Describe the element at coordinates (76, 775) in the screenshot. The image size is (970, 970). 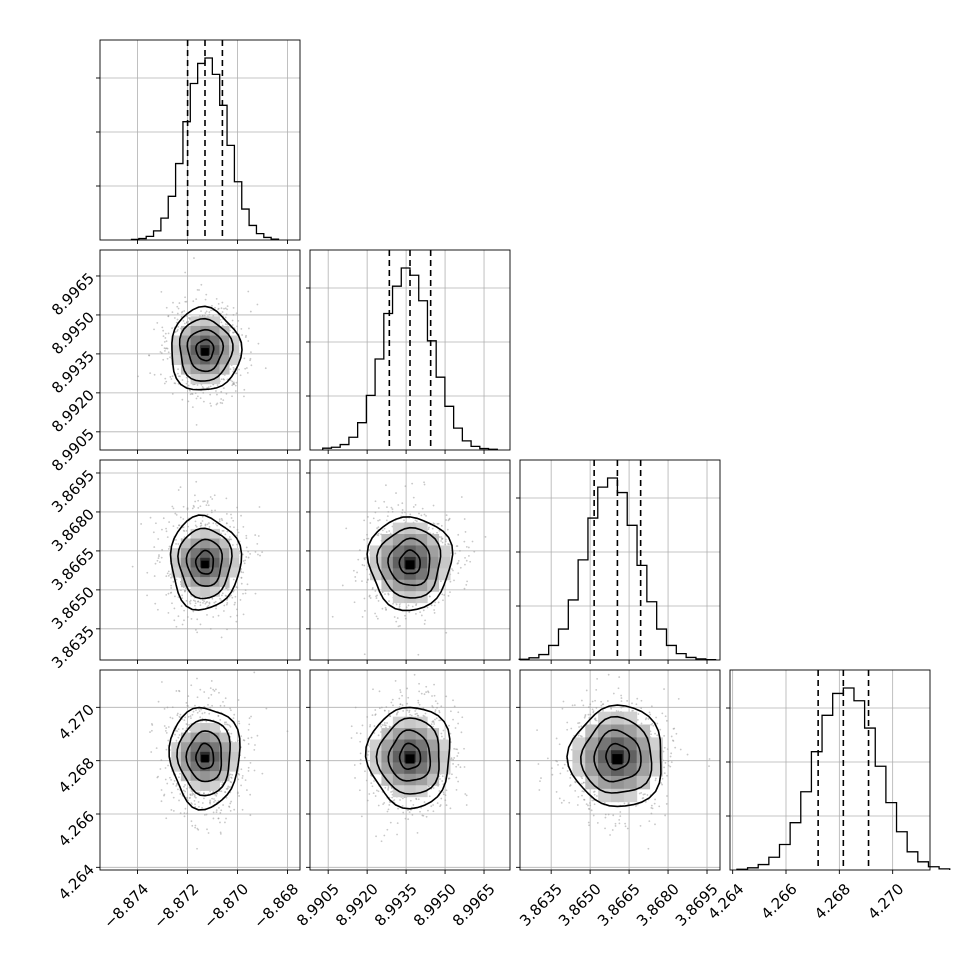
I see `y-tick-label: 4.268` at that location.